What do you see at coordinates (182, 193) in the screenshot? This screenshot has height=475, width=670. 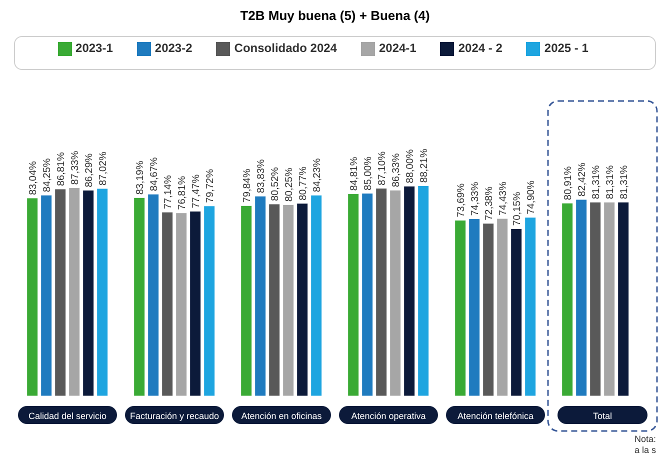 I see `data-label: 76,81%` at bounding box center [182, 193].